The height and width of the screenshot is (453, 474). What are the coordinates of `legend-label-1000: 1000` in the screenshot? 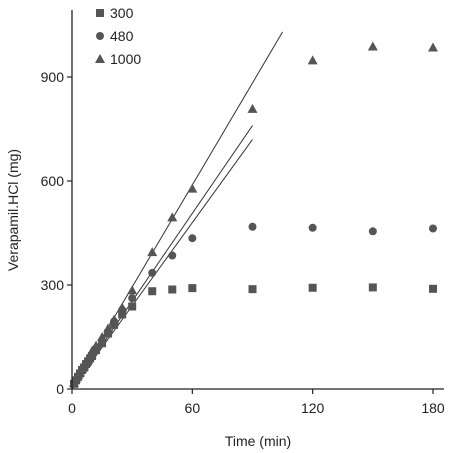 It's located at (125, 59).